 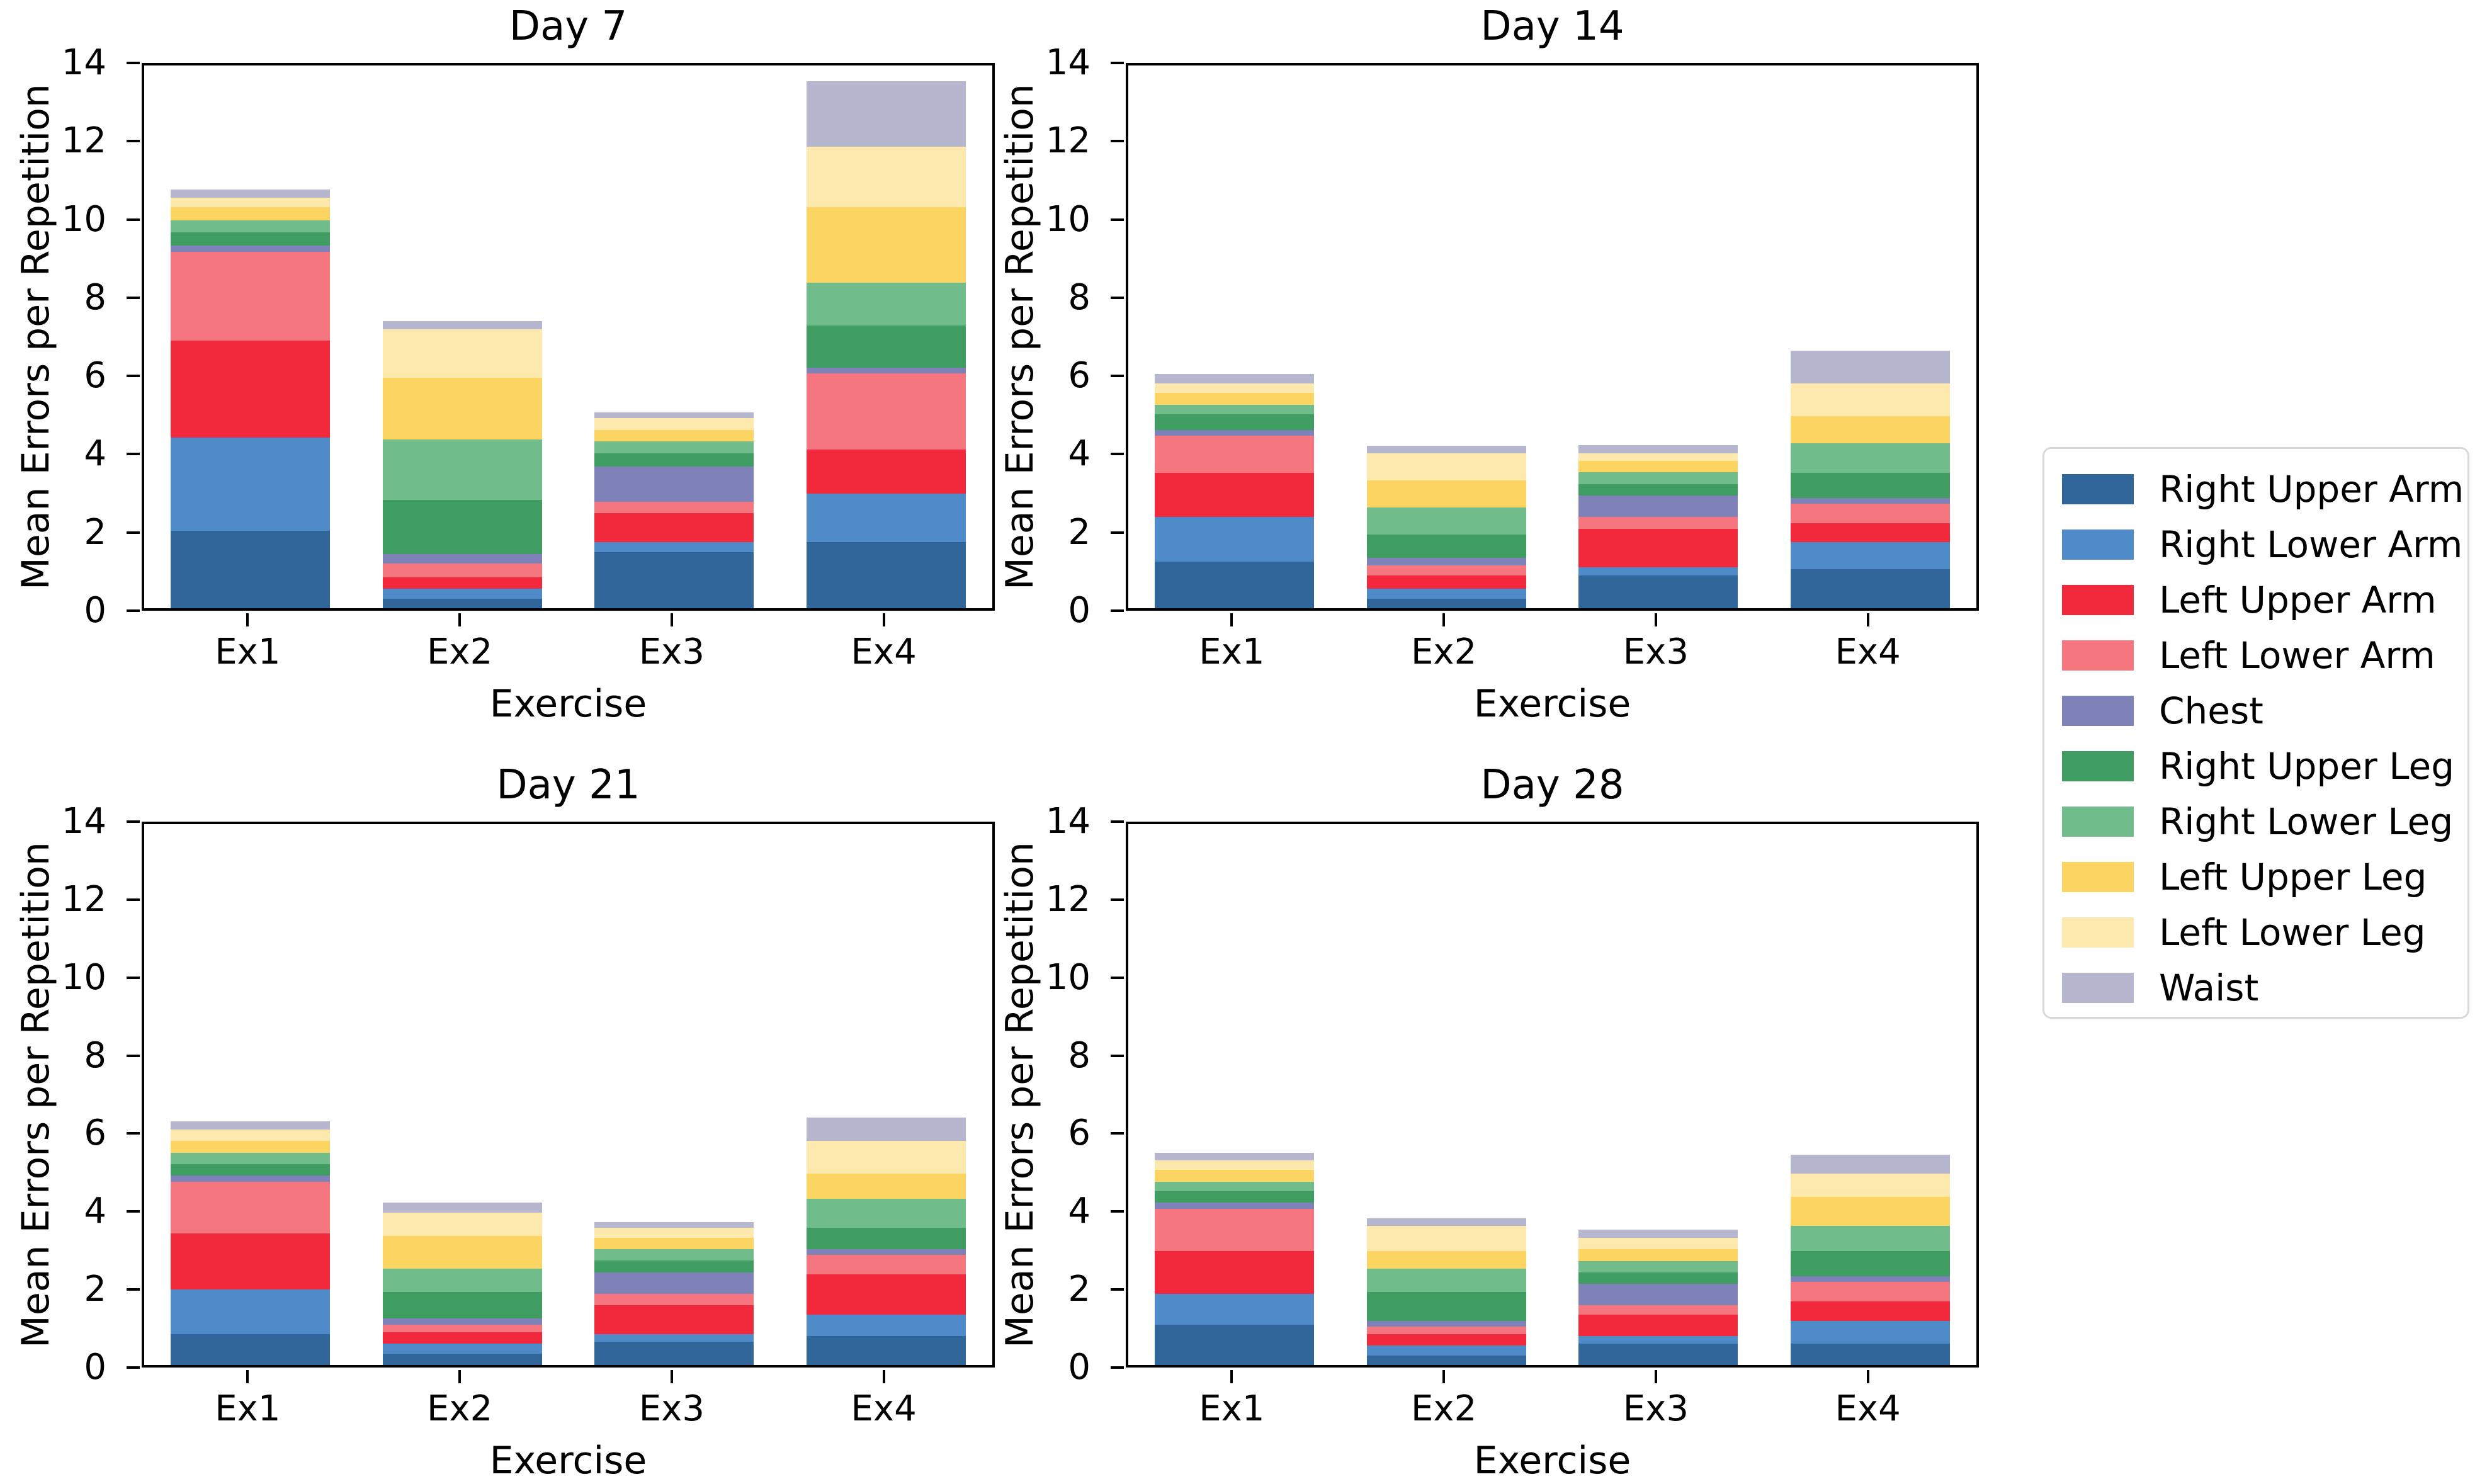 What do you see at coordinates (2298, 600) in the screenshot?
I see `legend-label: Left Upper Arm` at bounding box center [2298, 600].